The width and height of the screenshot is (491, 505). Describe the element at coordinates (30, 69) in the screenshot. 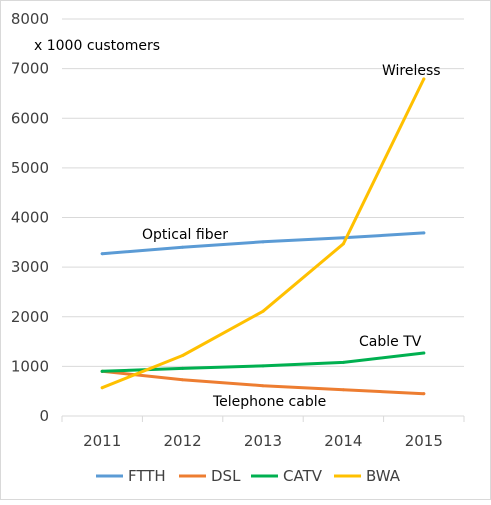

I see `y-tick-label: 7000` at that location.